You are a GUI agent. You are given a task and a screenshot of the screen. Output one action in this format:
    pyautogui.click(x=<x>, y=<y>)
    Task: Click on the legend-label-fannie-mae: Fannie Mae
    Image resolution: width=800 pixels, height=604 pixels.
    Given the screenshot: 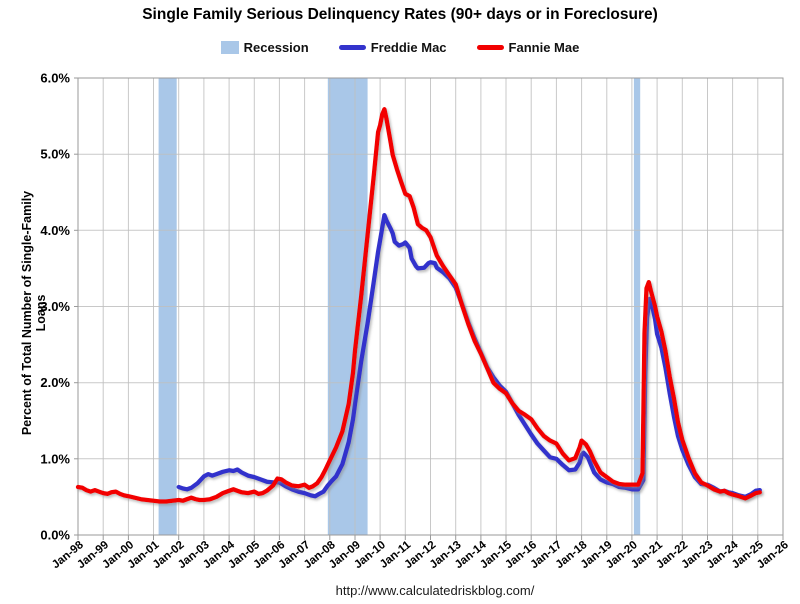 What is the action you would take?
    pyautogui.click(x=544, y=47)
    